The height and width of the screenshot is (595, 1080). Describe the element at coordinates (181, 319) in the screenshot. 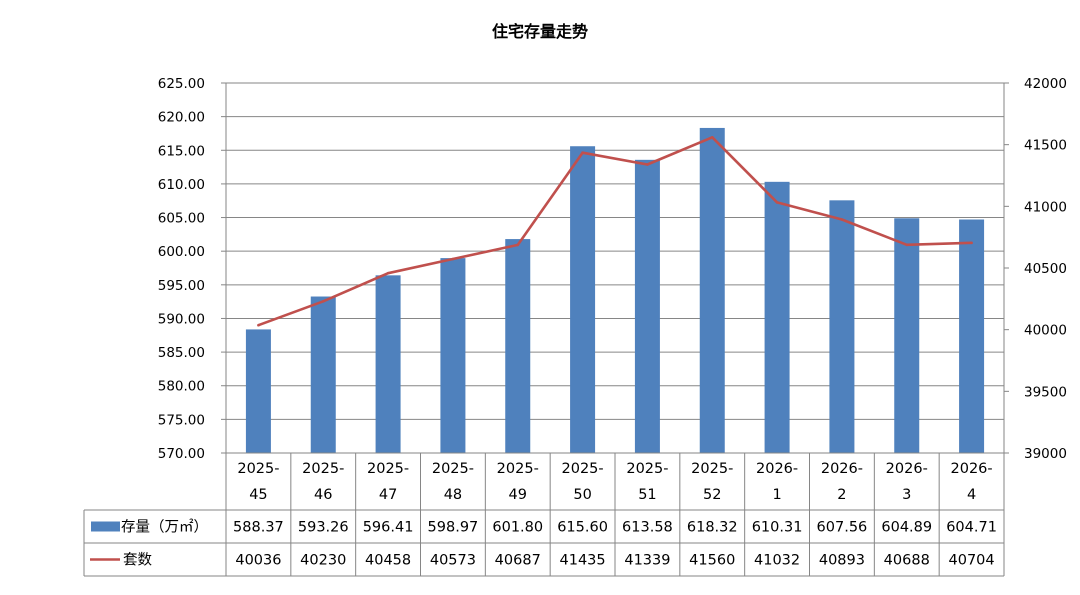

I see `y-left-tick-label: 590.00` at that location.